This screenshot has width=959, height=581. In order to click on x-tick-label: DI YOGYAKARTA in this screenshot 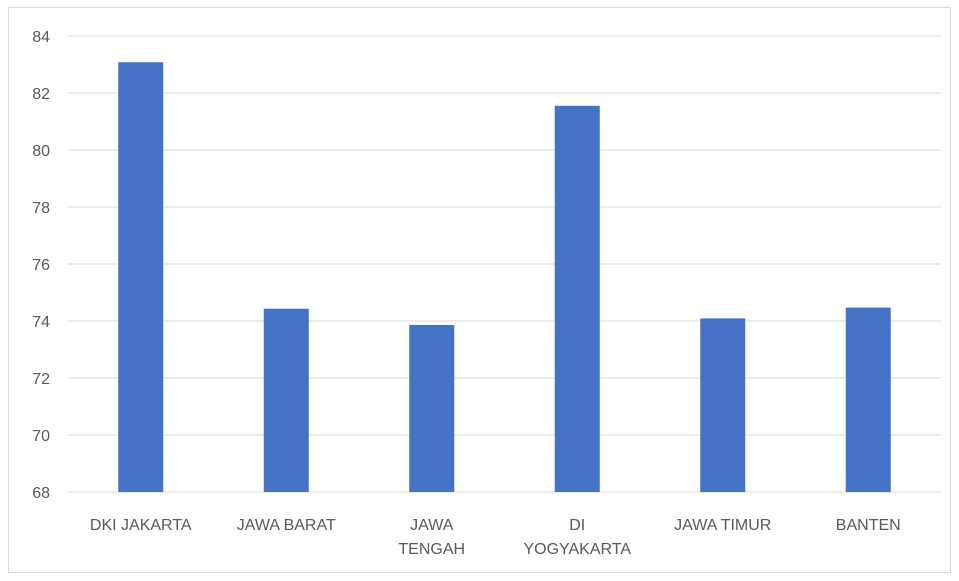, I will do `click(577, 537)`.